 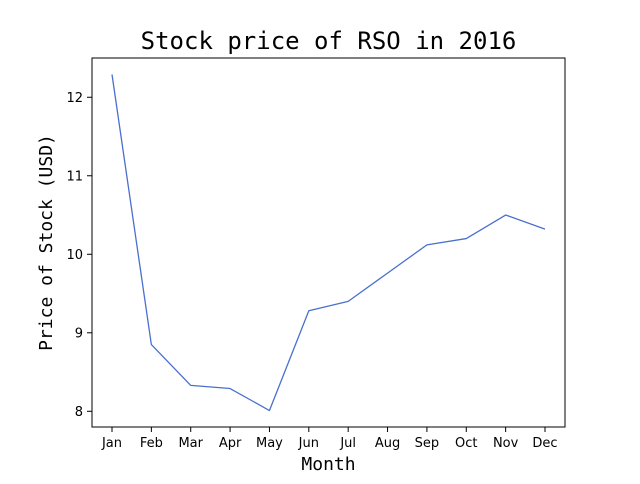 What do you see at coordinates (74, 255) in the screenshot?
I see `y-tick-label: 10` at bounding box center [74, 255].